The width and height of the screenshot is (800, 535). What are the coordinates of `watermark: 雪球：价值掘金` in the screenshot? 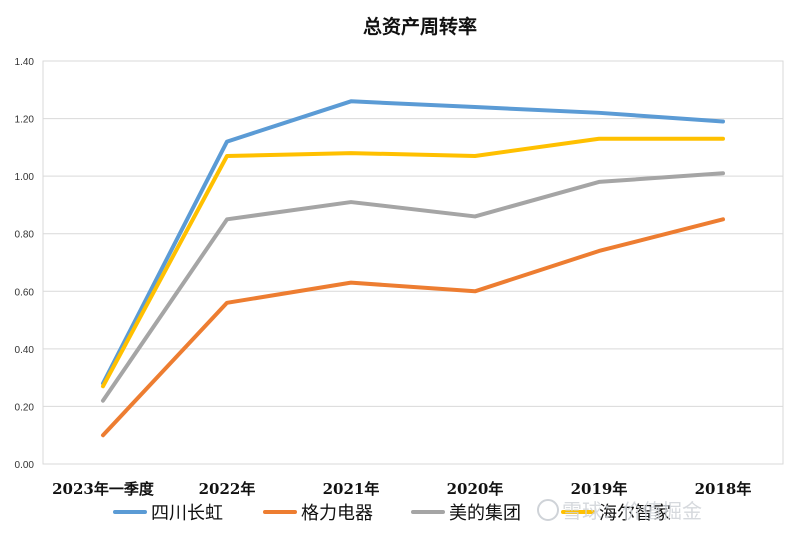 It's located at (619, 511).